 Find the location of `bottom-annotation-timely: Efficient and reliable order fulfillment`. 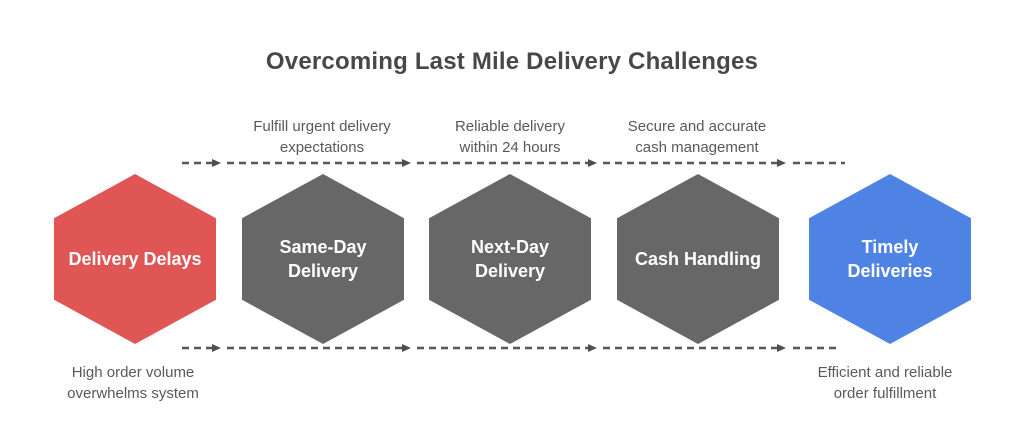

bottom-annotation-timely: Efficient and reliable order fulfillment is located at coordinates (885, 383).